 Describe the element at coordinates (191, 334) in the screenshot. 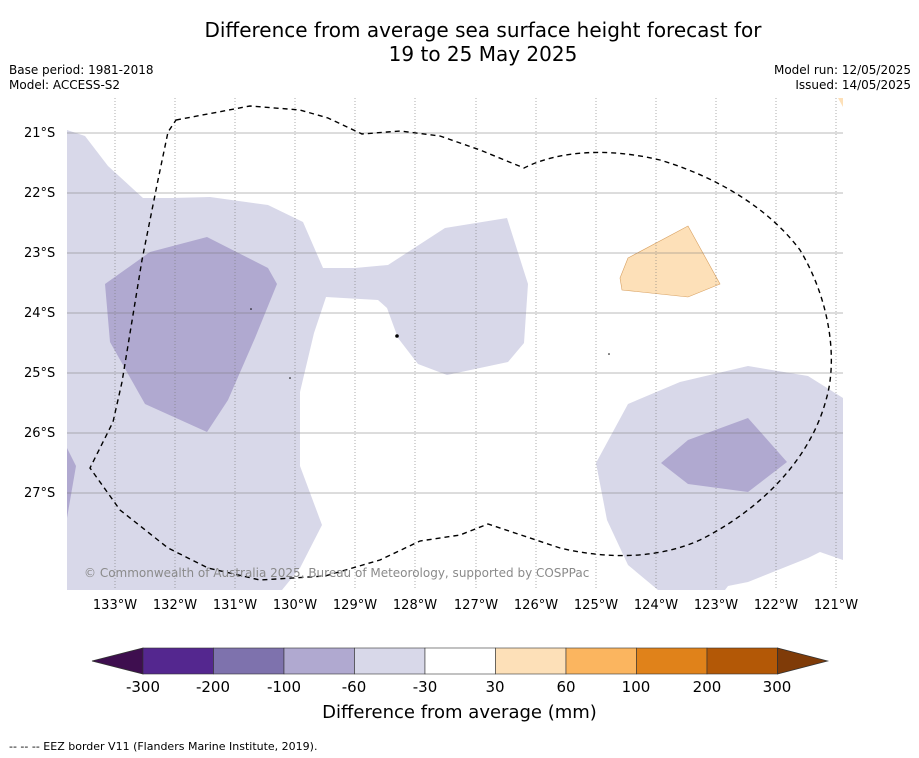

I see `anomaly-region-west-inner` at that location.